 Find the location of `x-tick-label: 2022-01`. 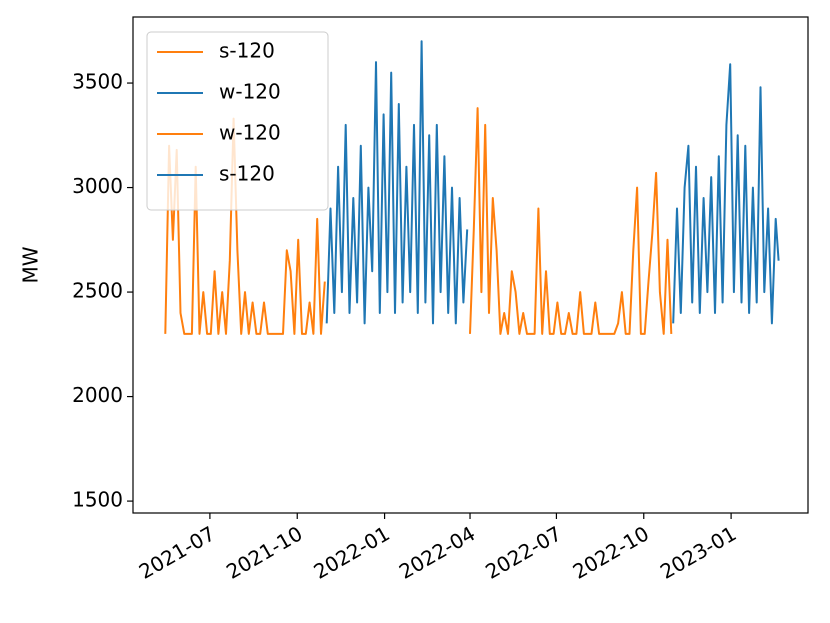

x-tick-label: 2022-01 is located at coordinates (351, 552).